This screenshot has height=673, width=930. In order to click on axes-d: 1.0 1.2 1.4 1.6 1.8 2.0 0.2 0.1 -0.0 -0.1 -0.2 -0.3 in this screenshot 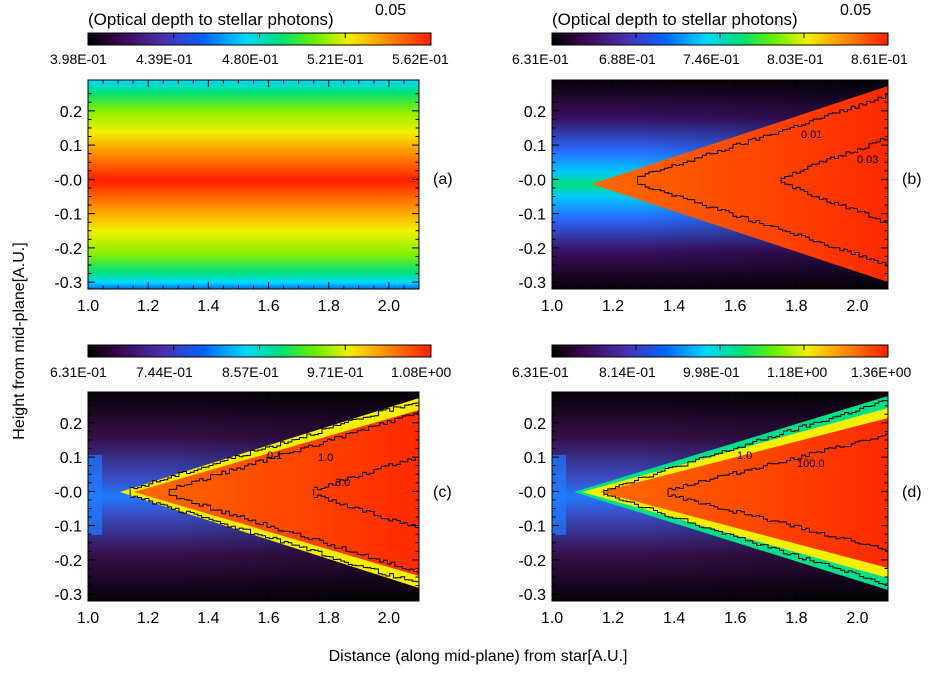, I will do `click(703, 509)`.